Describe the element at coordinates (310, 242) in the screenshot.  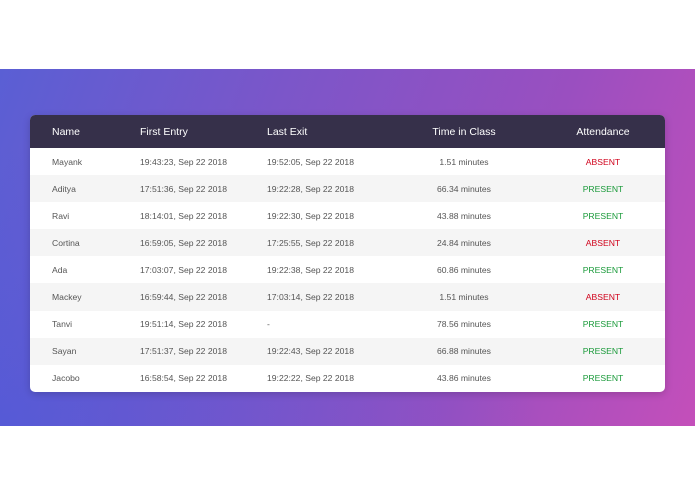
I see `cell-last-exit: 17:25:55, Sep 22 2018` at that location.